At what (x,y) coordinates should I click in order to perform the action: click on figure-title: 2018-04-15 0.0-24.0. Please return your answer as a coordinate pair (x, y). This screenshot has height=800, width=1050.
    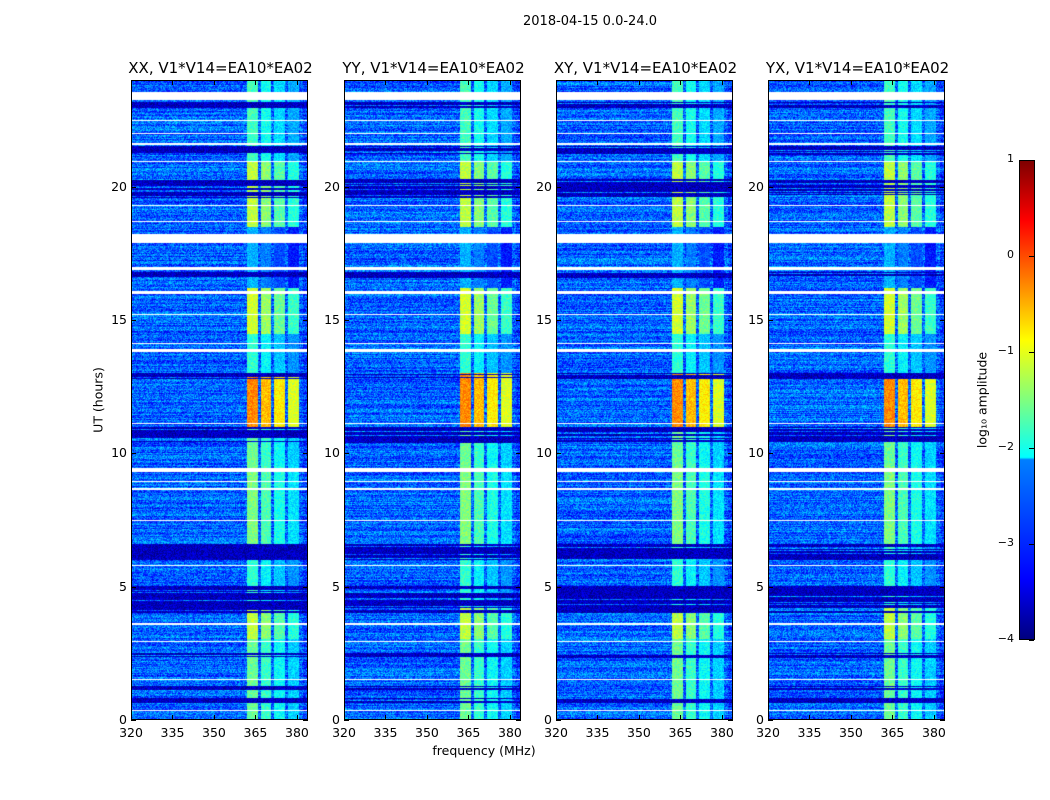
    Looking at the image, I should click on (590, 21).